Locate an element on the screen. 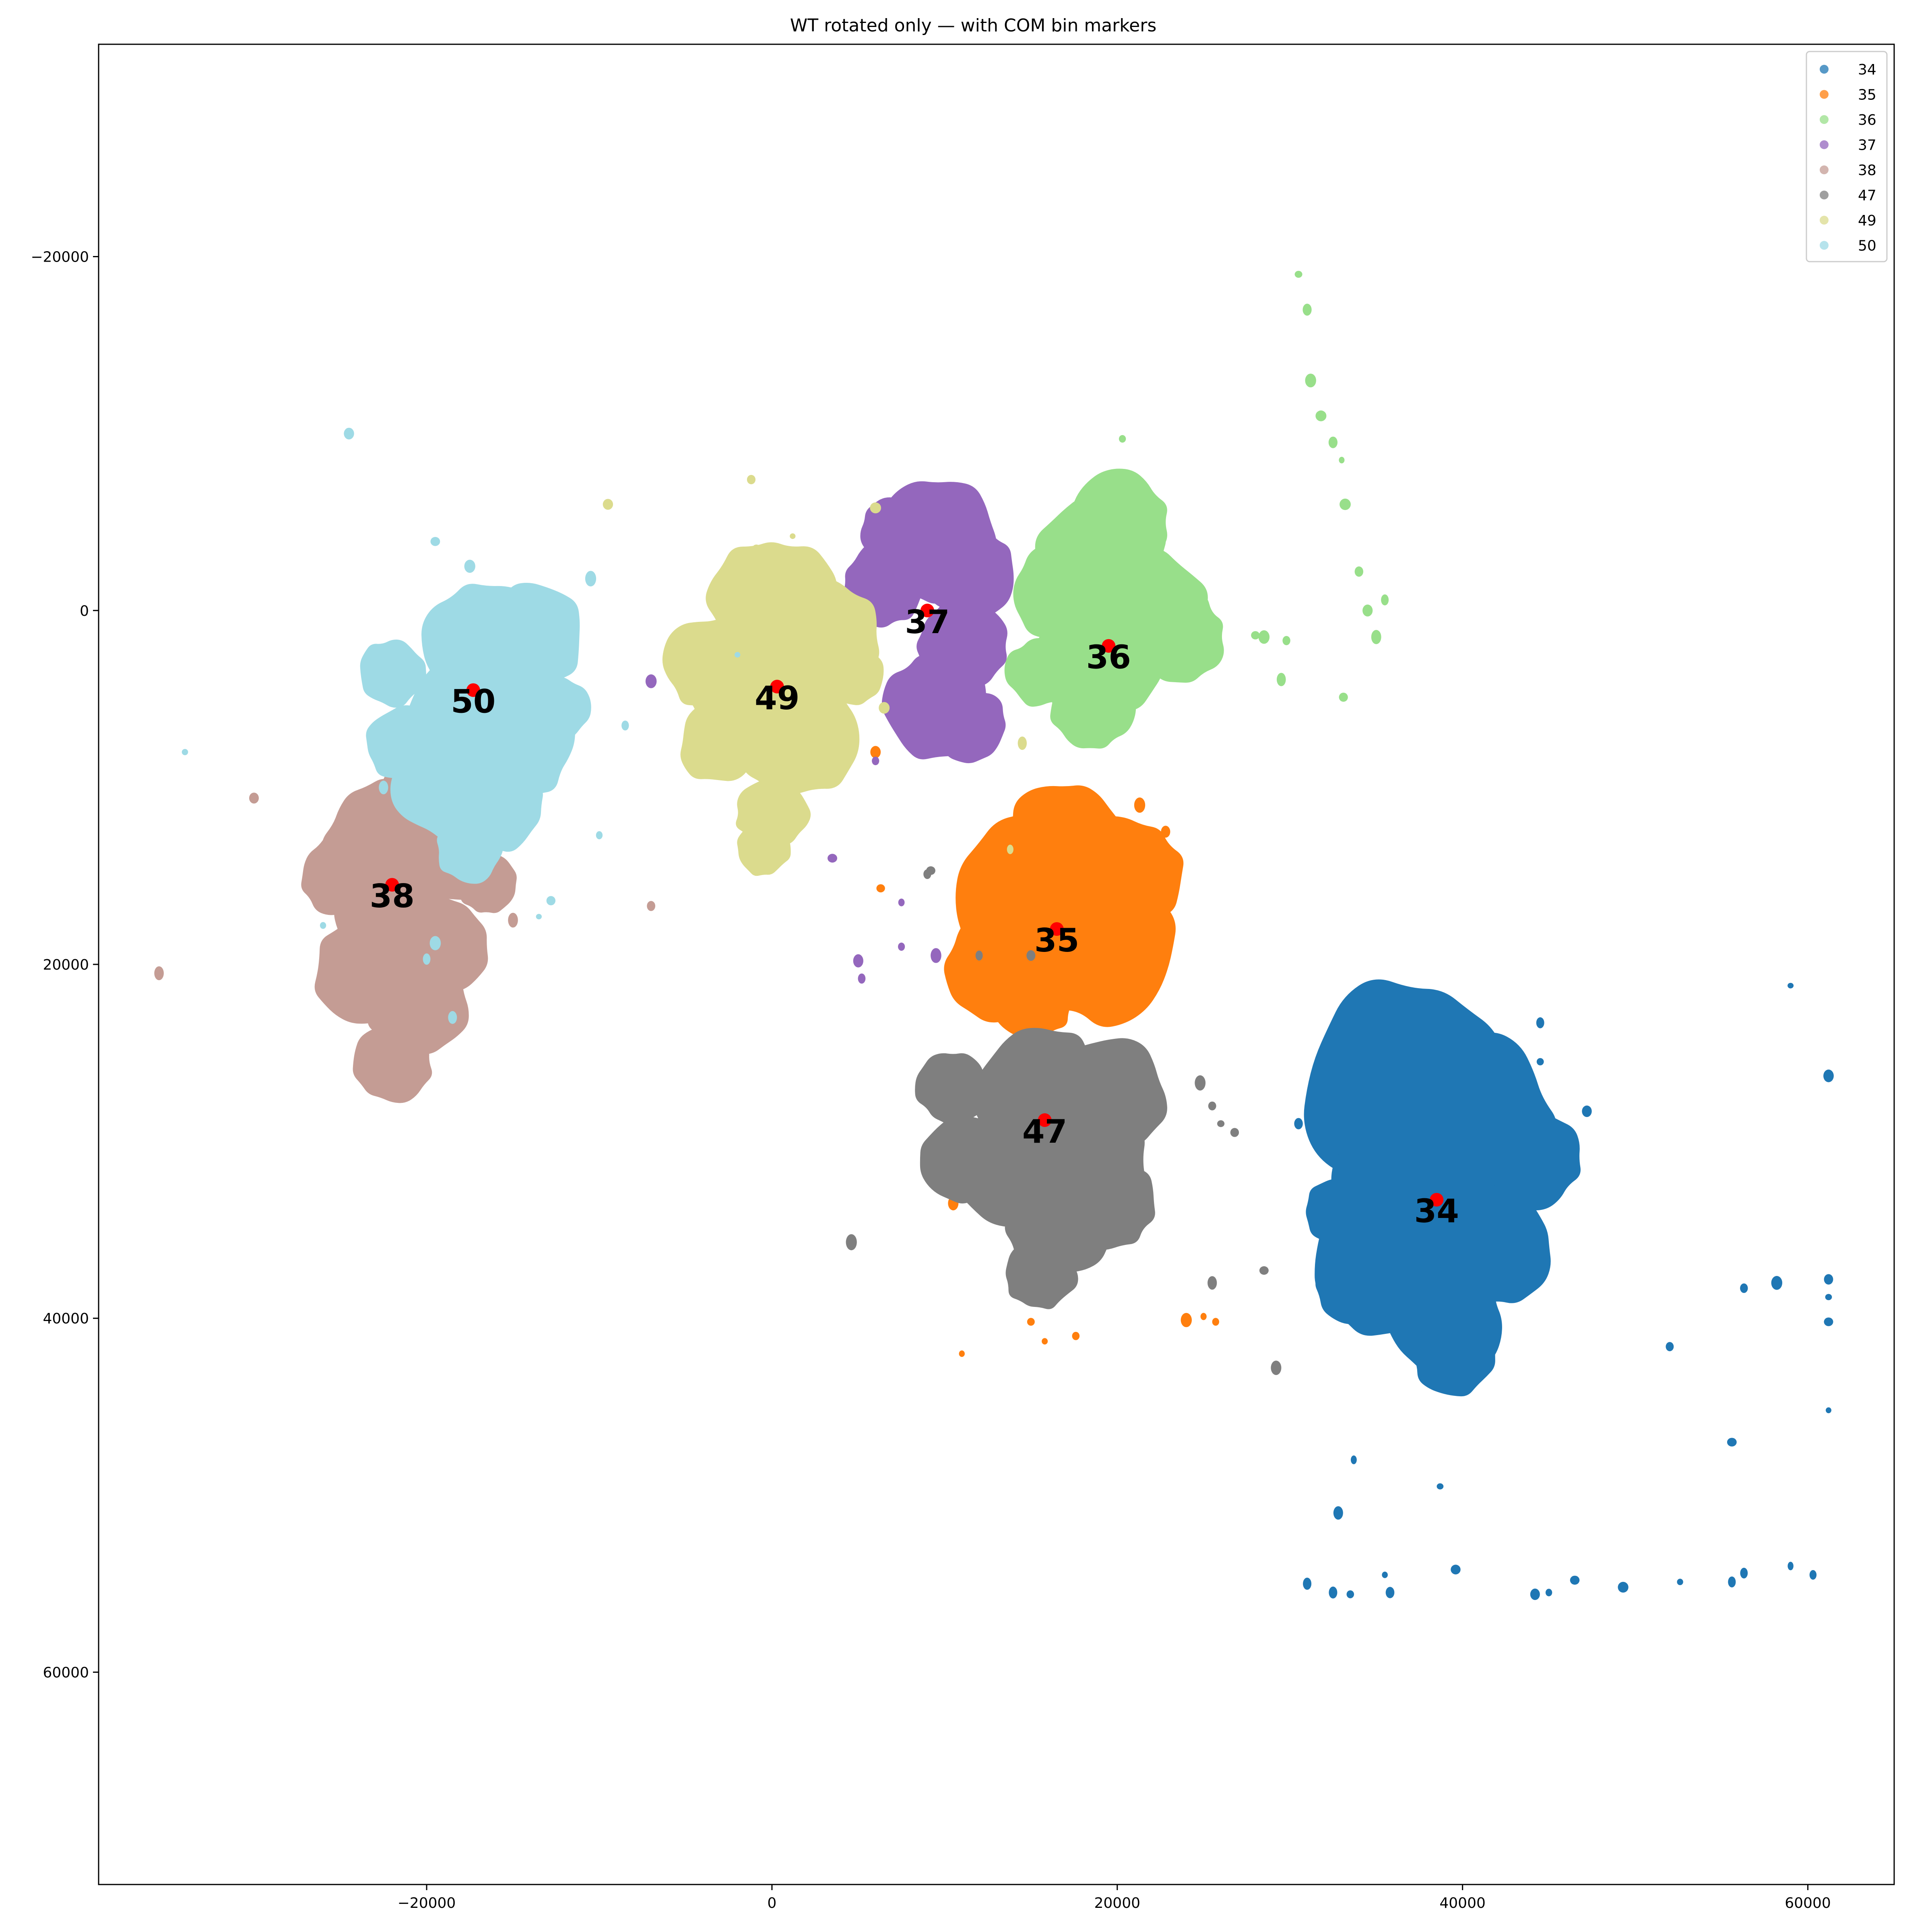 The height and width of the screenshot is (1932, 1932). legend-label-38: 38 is located at coordinates (1867, 170).